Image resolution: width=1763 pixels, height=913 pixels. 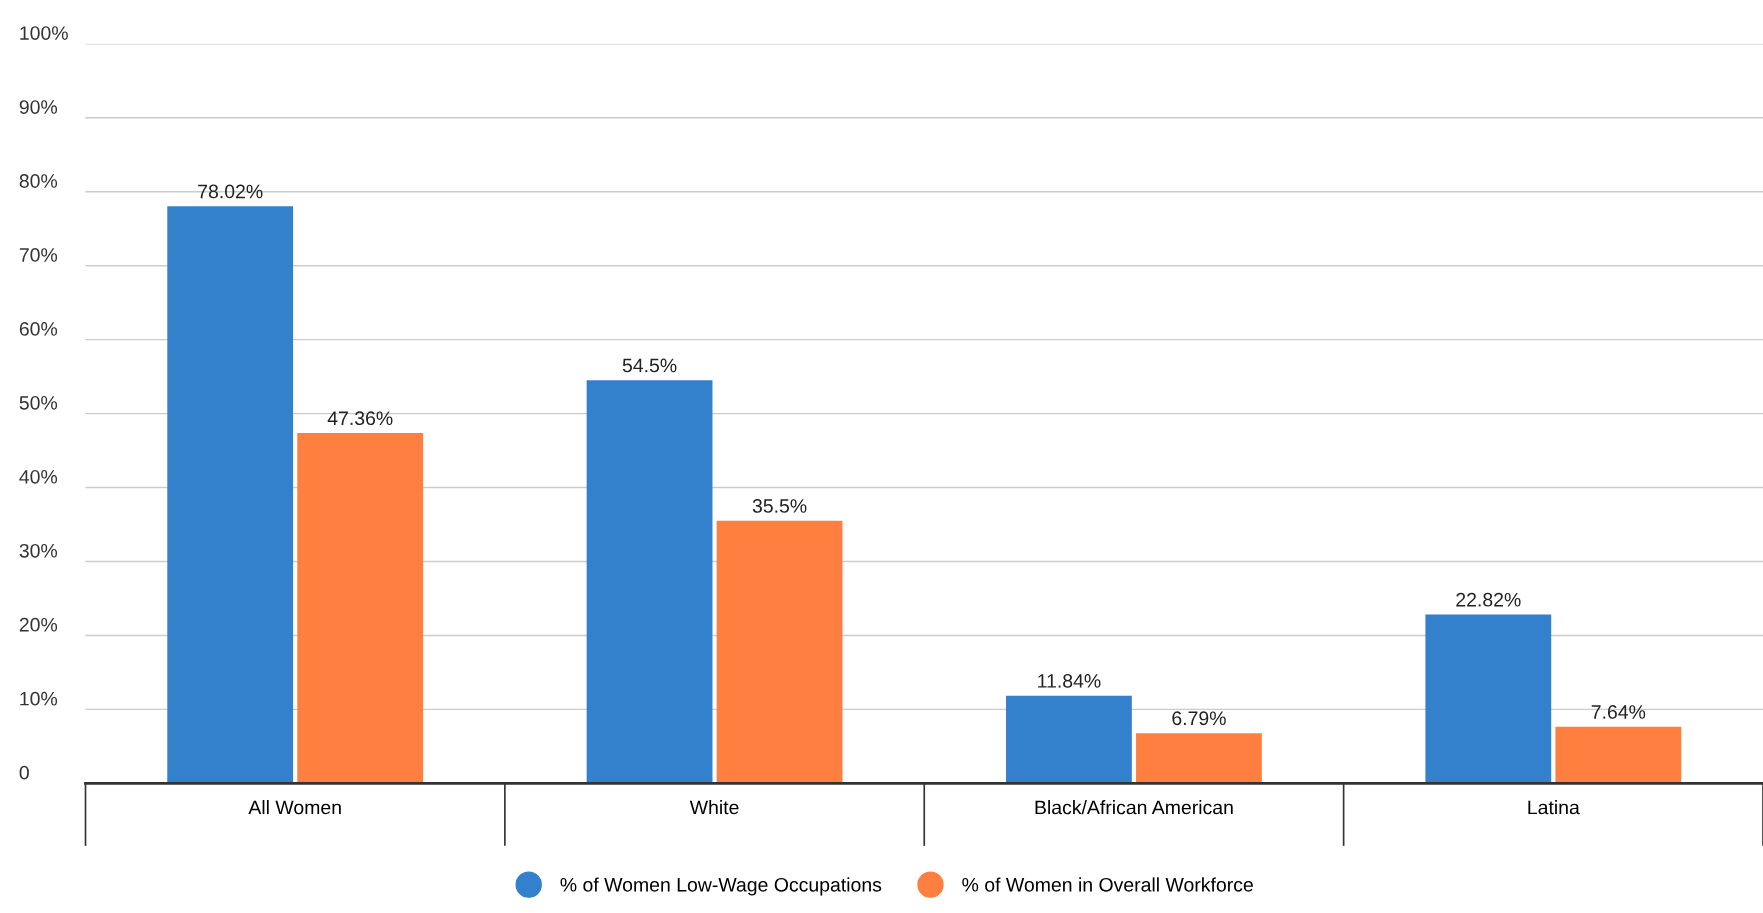 I want to click on x-tick-label: Latina, so click(x=1554, y=807).